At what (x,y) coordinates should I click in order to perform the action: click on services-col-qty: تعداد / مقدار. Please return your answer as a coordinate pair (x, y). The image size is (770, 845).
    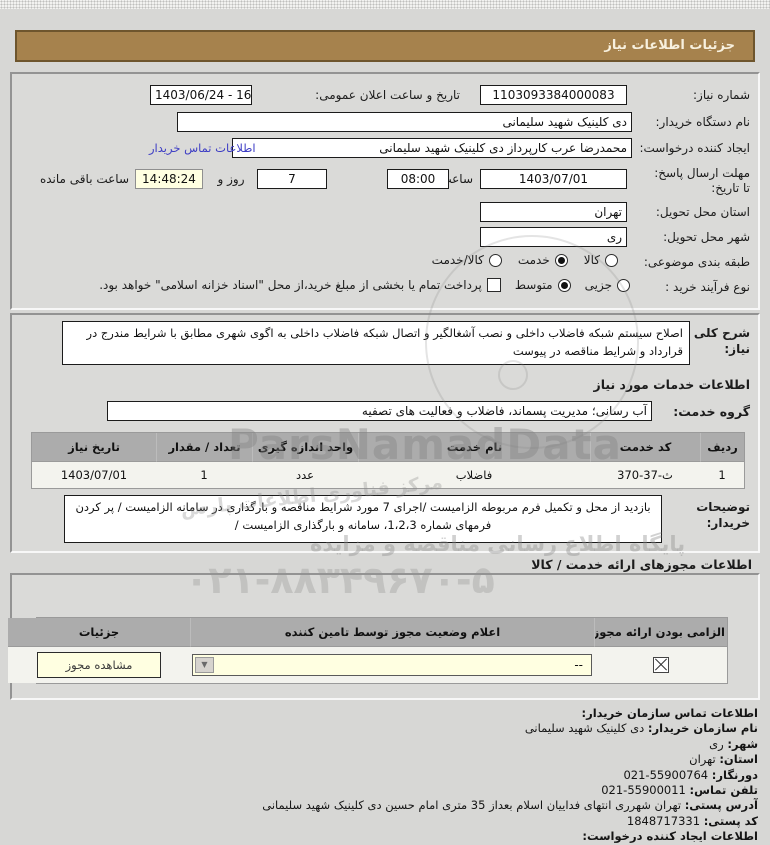
    Looking at the image, I should click on (204, 447).